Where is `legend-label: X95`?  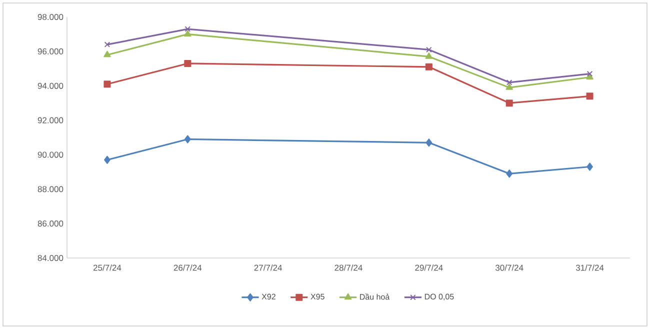
legend-label: X95 is located at coordinates (317, 297).